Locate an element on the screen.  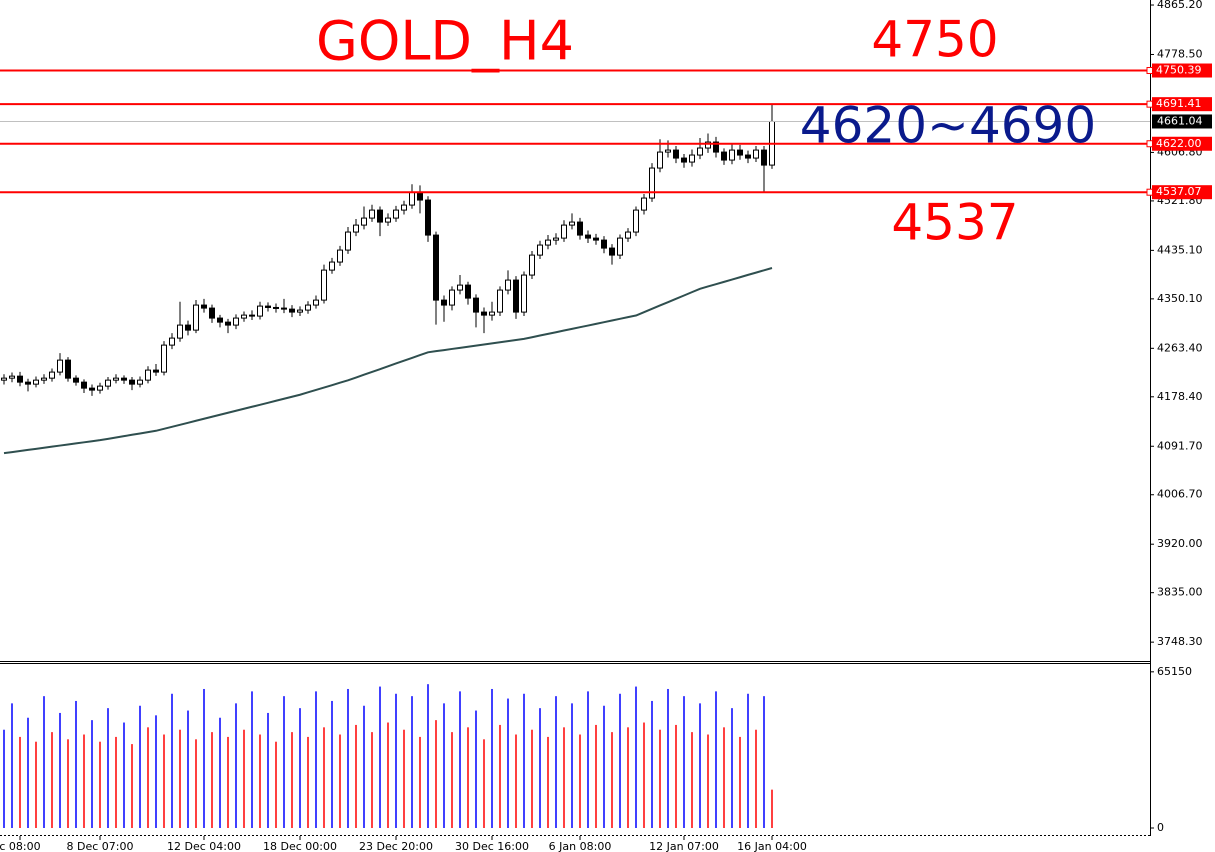
level-tag is located at coordinates (1182, 192).